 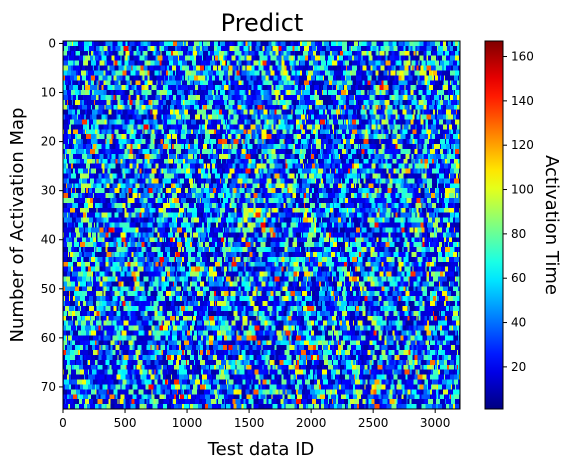 I want to click on x-tick-label: 2000, so click(x=311, y=423).